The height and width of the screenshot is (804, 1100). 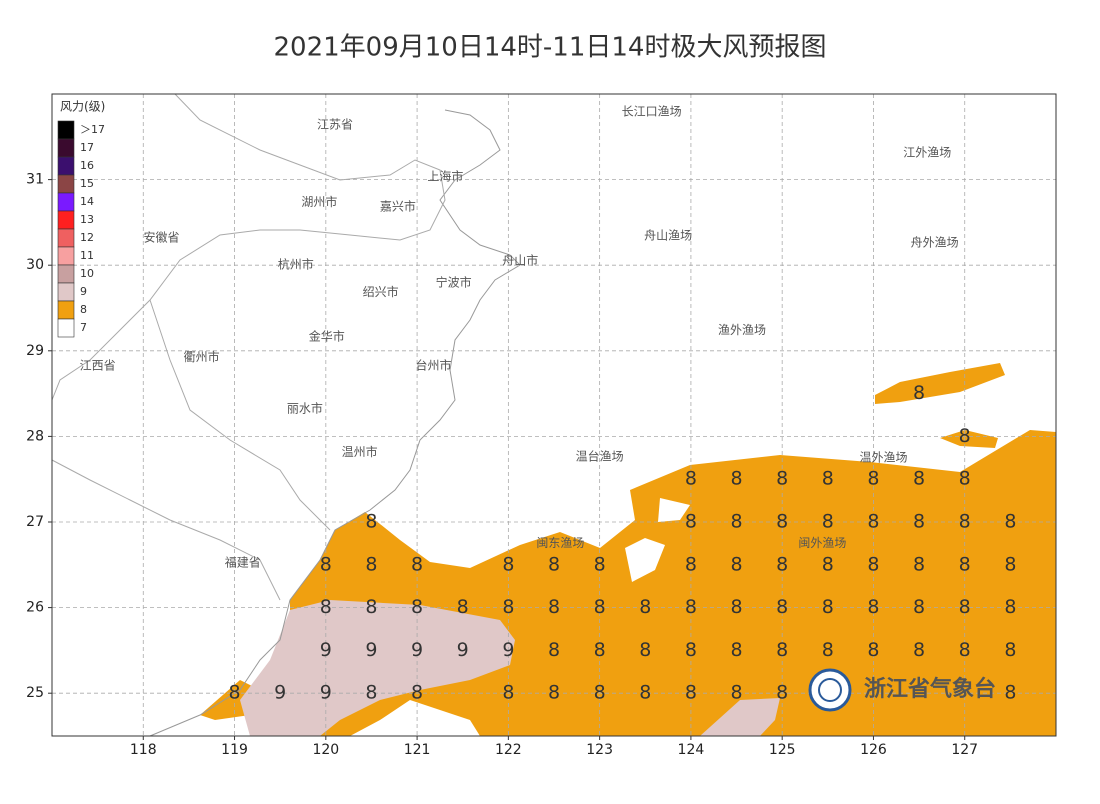 I want to click on legend-label: 7, so click(x=83, y=327).